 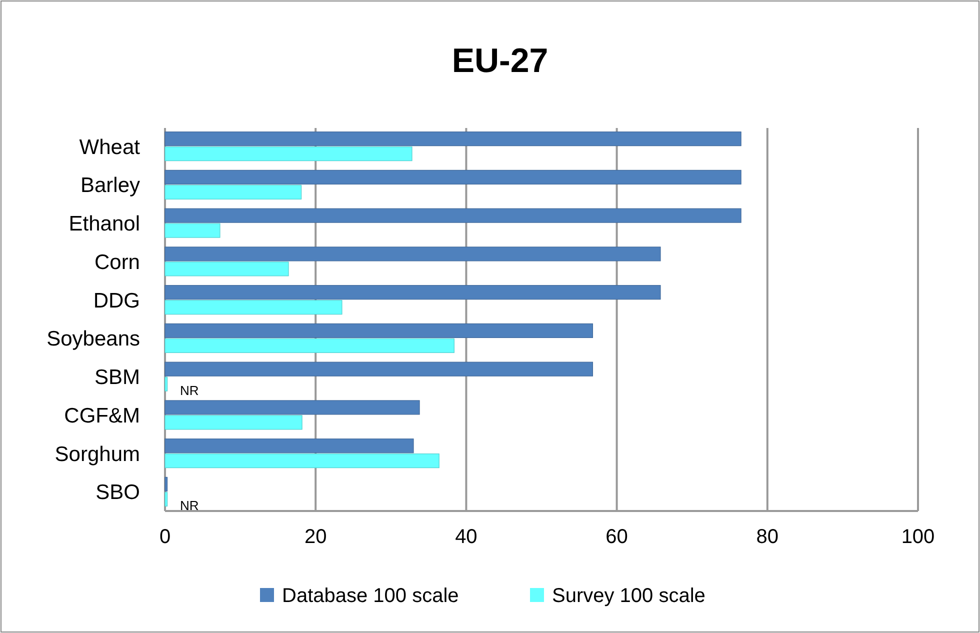 I want to click on y-tick-label: Sorghum, so click(x=97, y=454).